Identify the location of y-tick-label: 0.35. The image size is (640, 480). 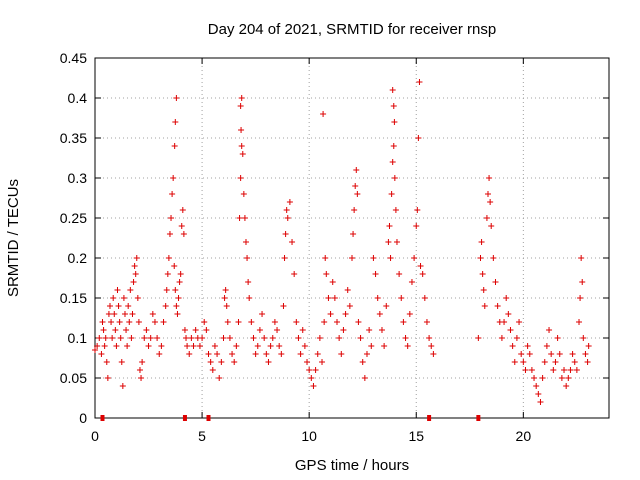
(73, 138).